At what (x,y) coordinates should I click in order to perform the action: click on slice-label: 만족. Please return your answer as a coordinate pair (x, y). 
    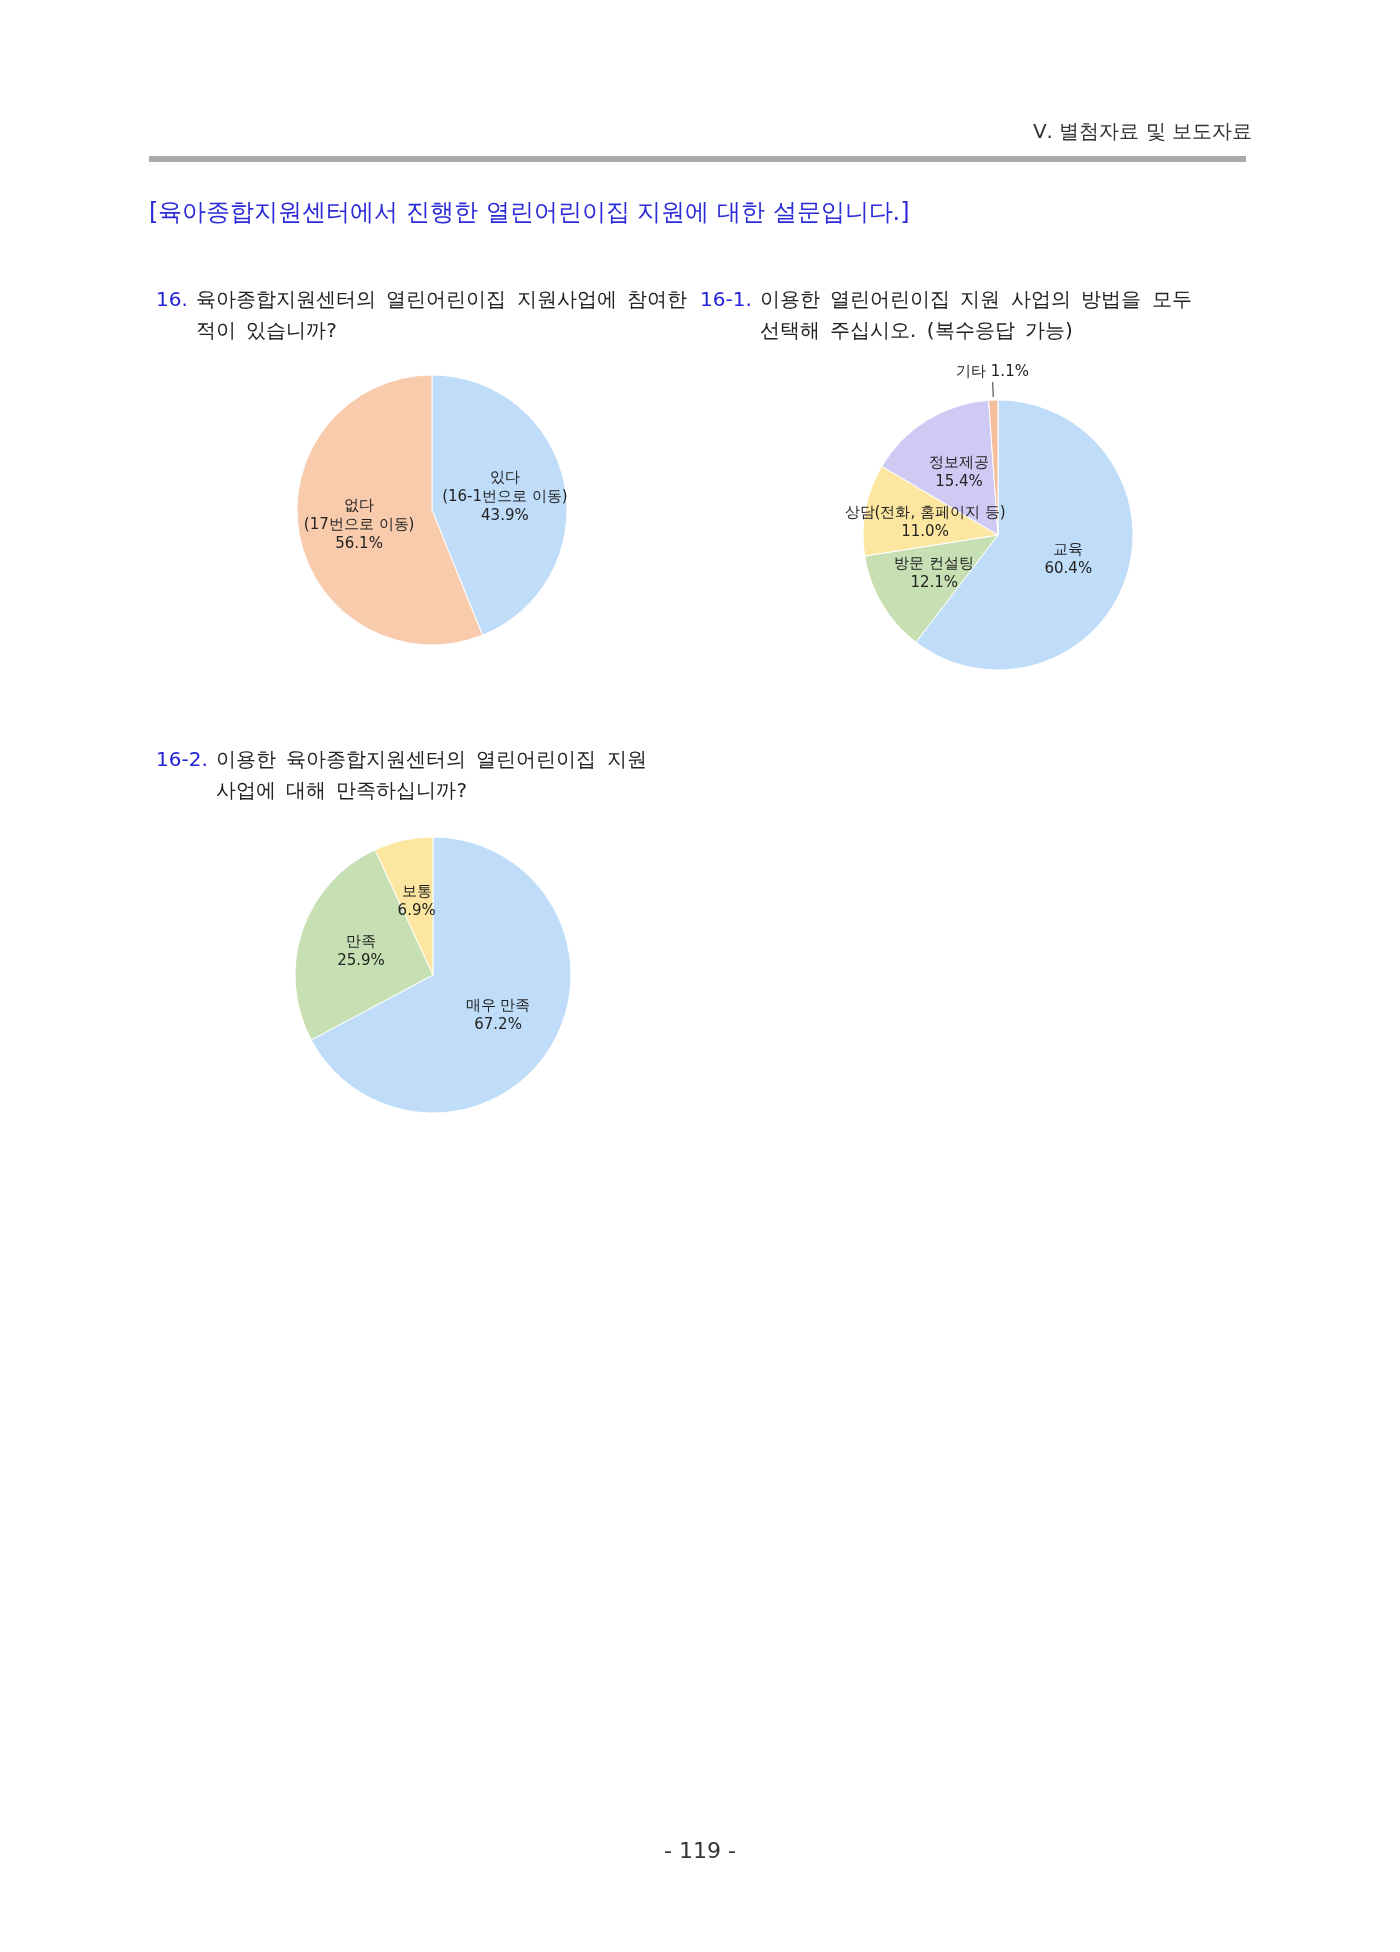
    Looking at the image, I should click on (361, 941).